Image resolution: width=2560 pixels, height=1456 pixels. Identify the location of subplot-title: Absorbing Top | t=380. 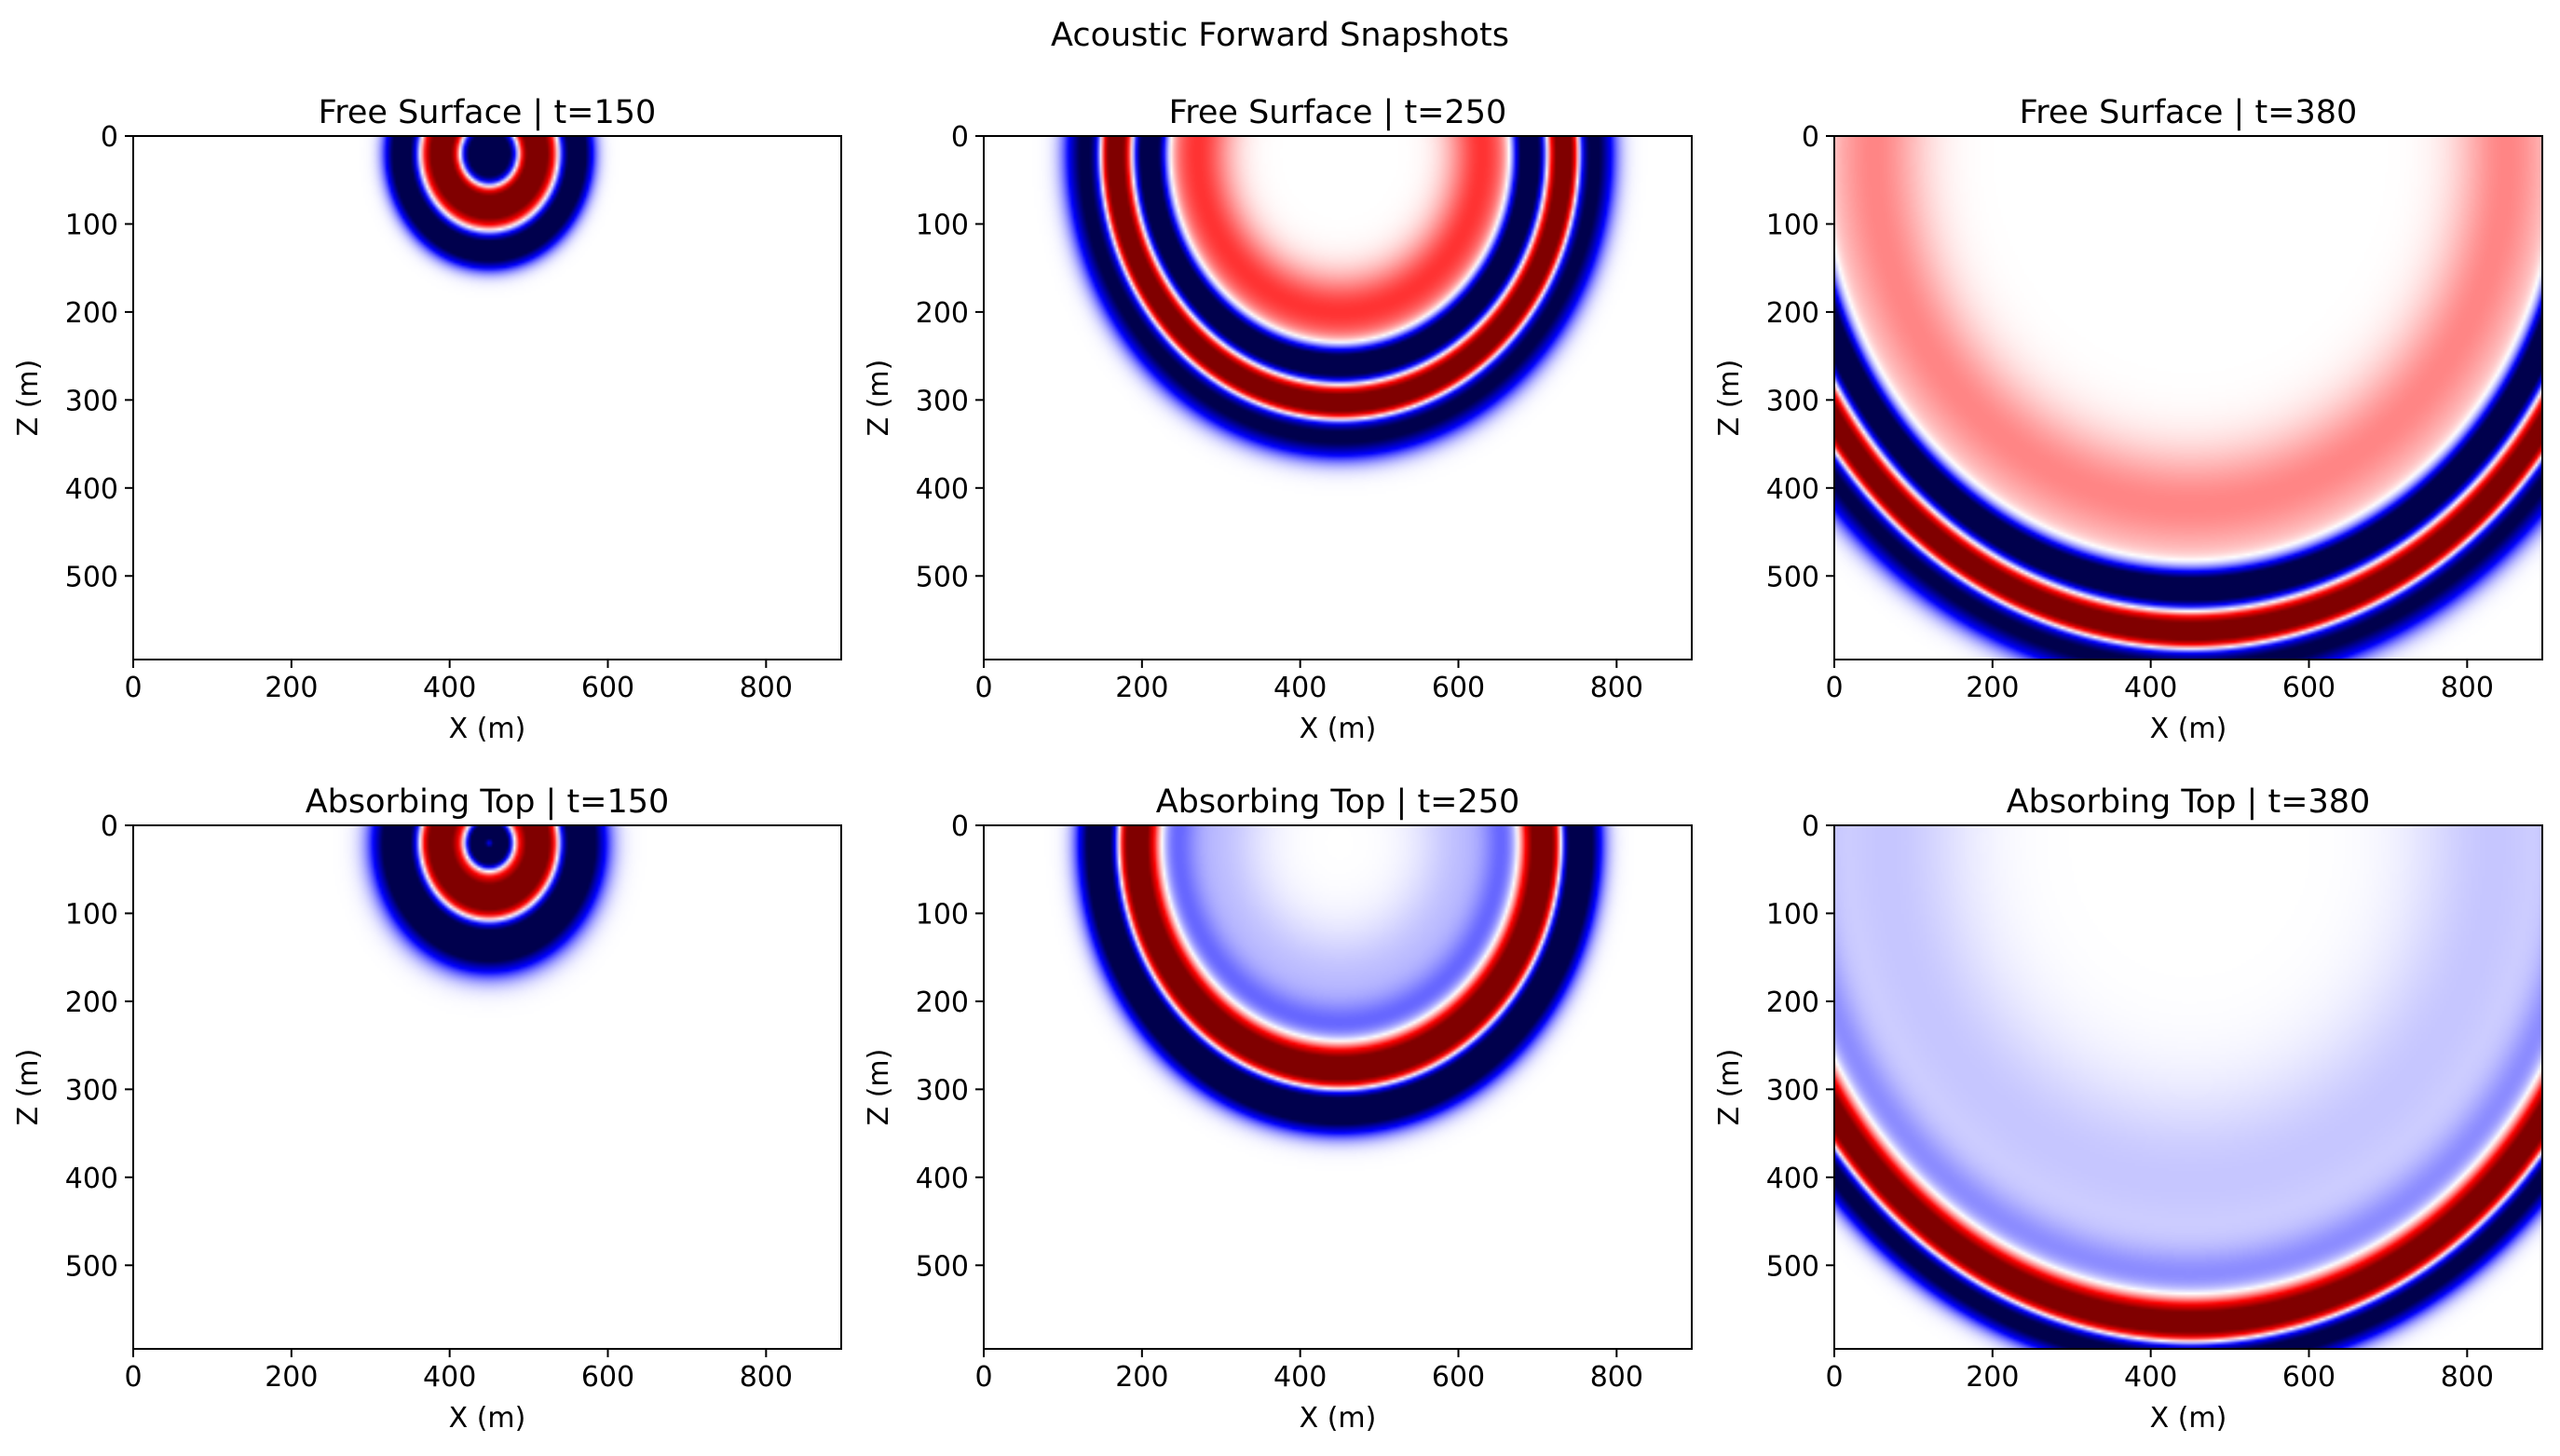
(2189, 802).